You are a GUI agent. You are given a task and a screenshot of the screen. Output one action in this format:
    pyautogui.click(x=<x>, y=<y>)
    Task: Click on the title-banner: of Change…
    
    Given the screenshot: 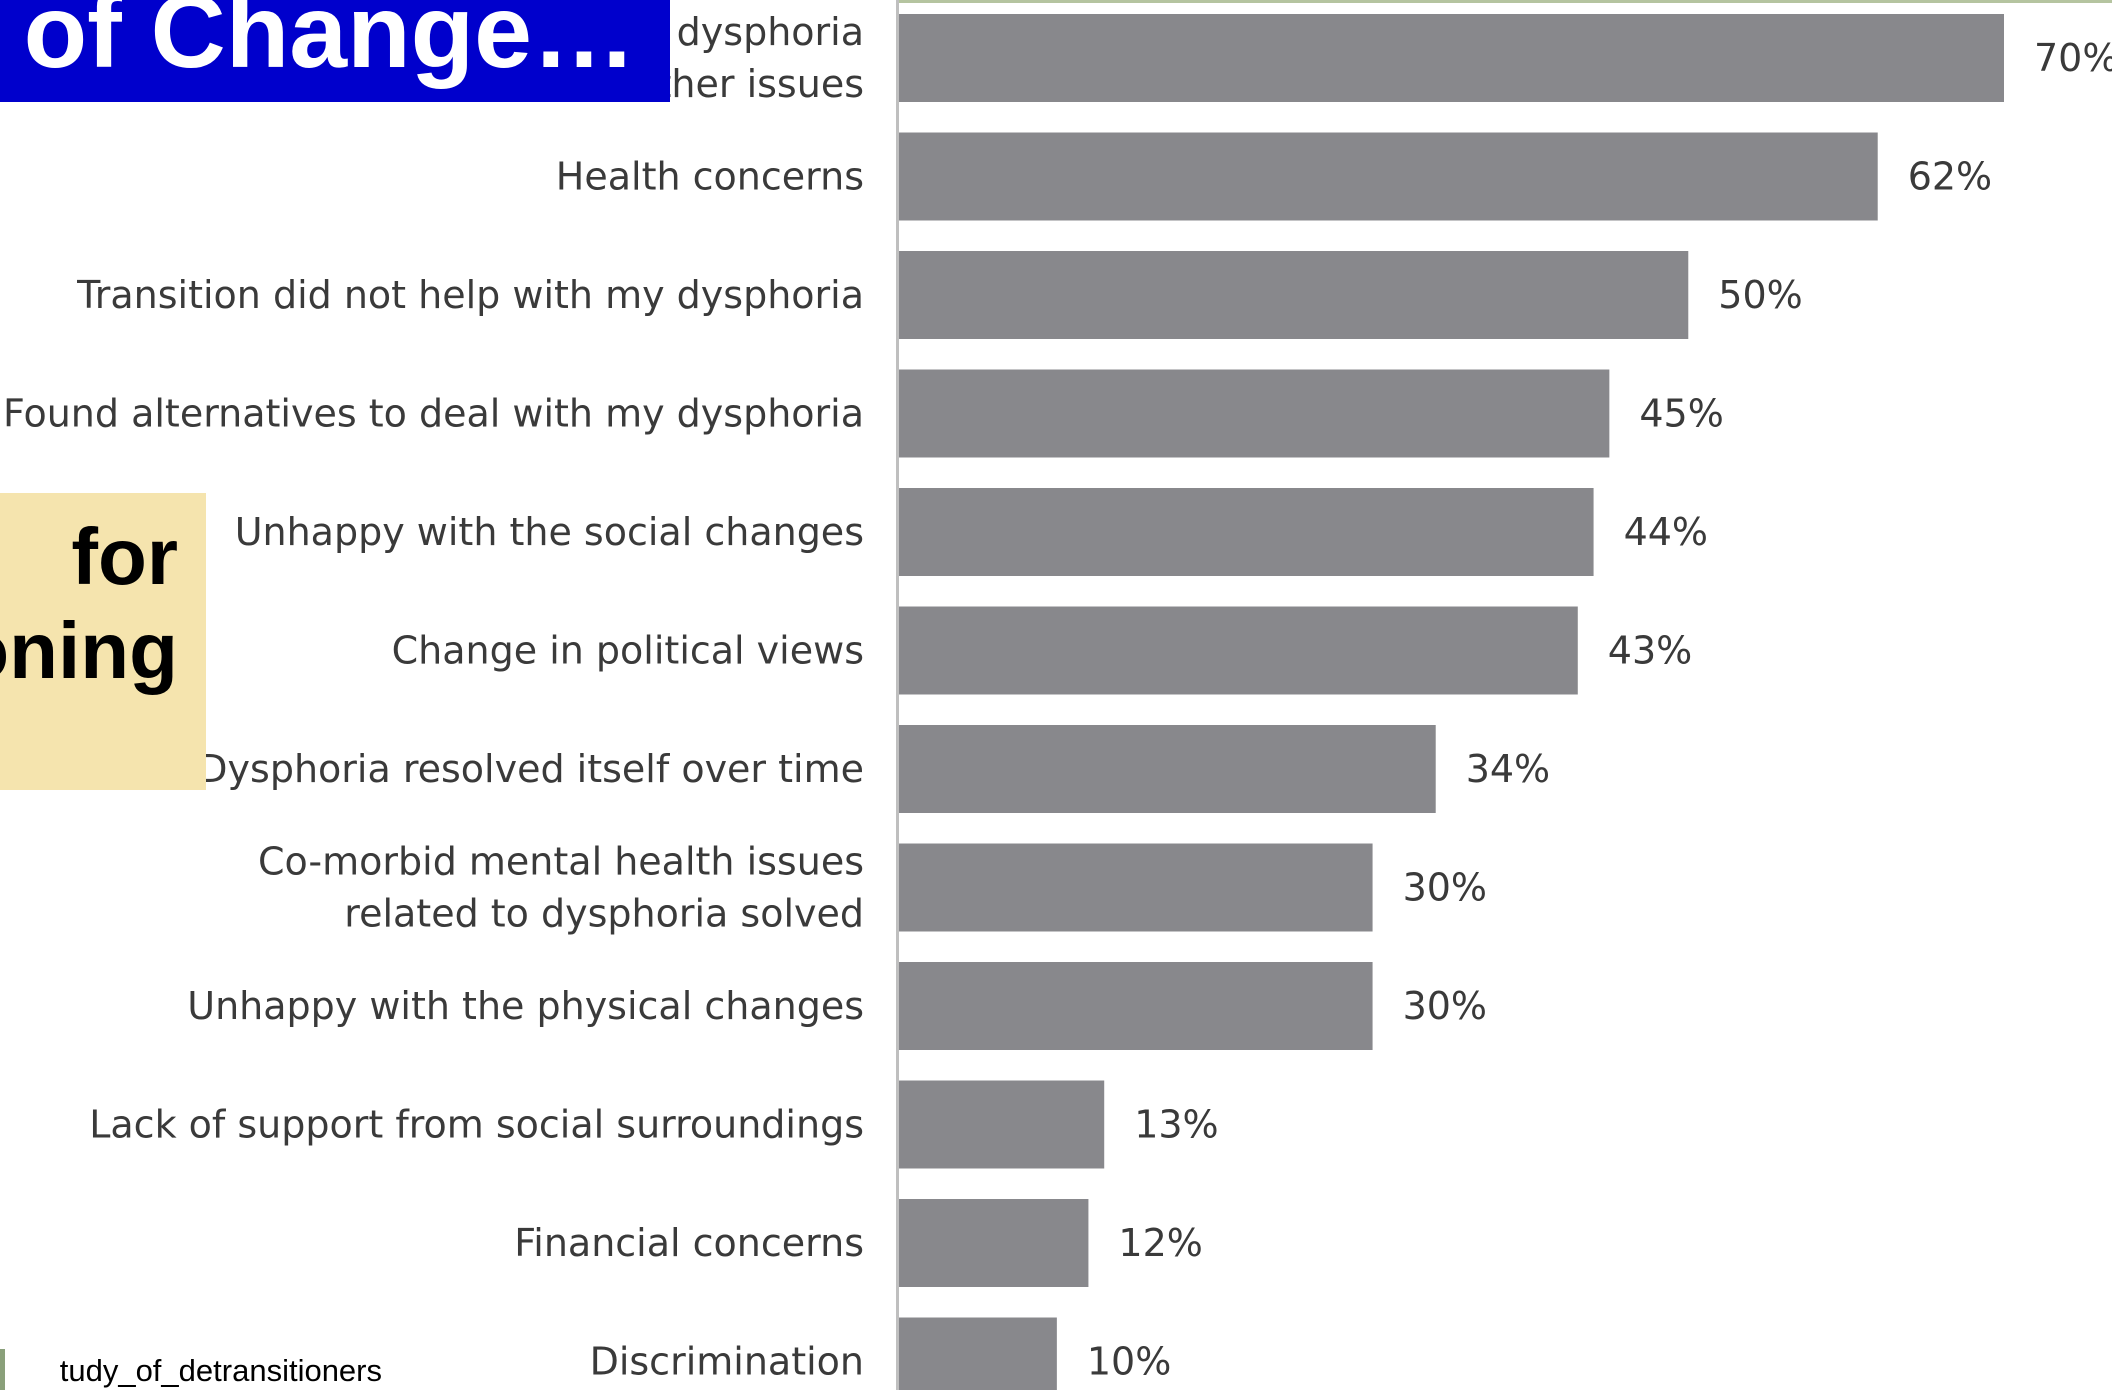 What is the action you would take?
    pyautogui.click(x=335, y=51)
    